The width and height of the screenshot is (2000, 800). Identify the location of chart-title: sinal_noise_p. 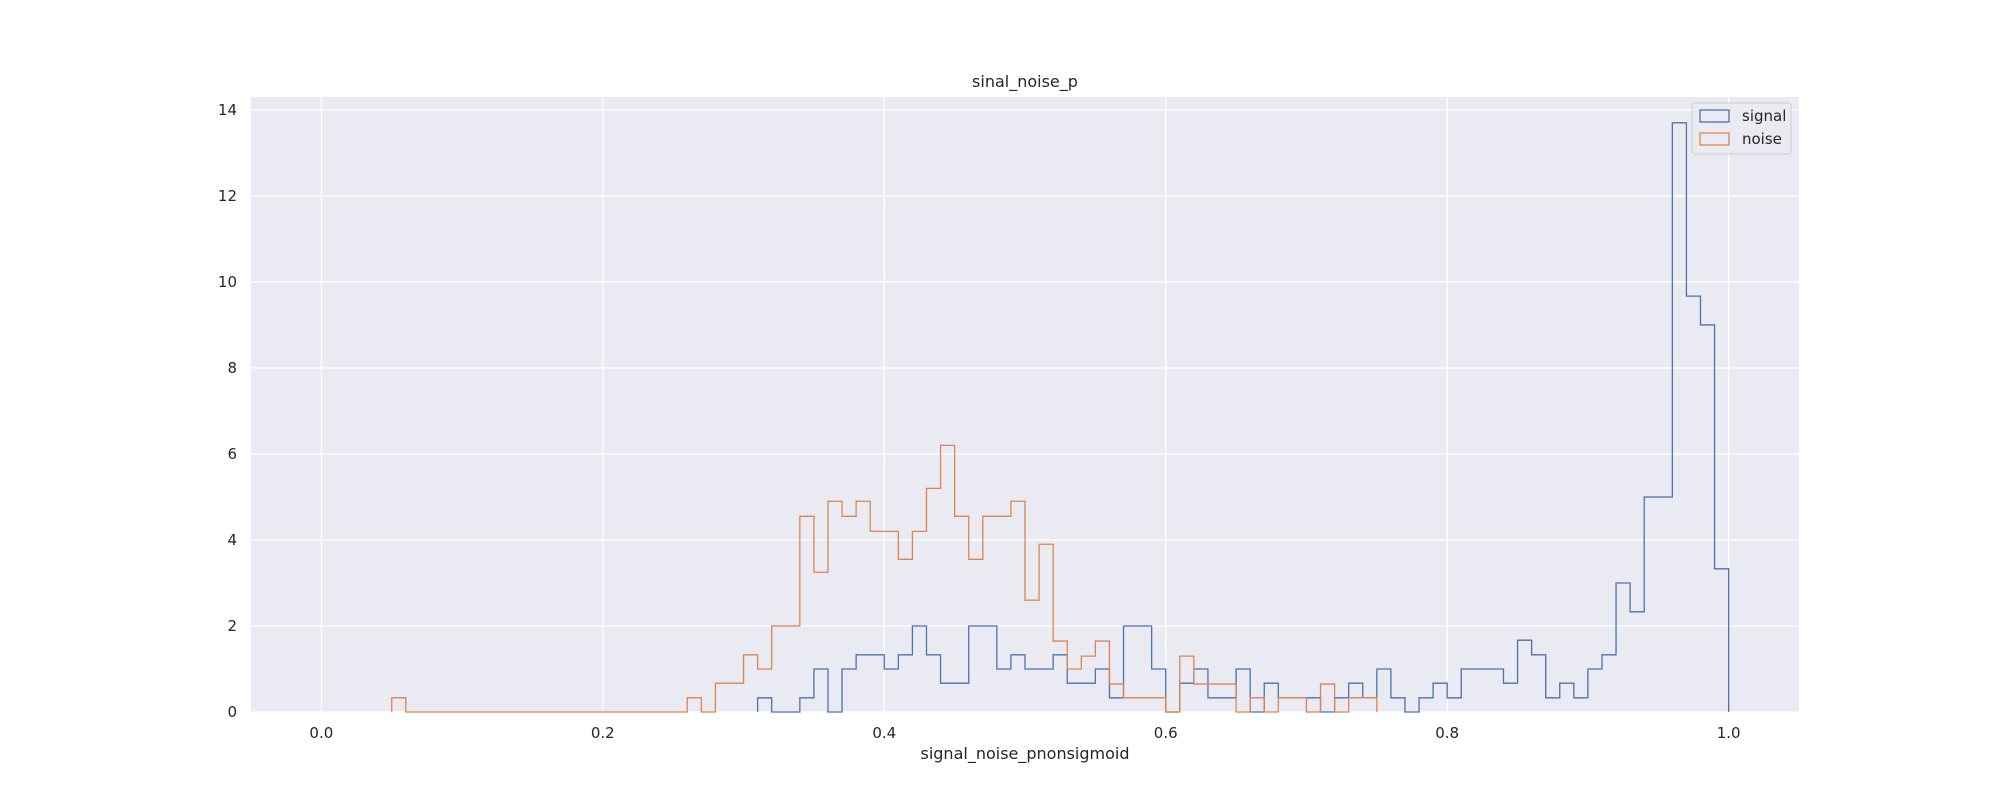
(1025, 82).